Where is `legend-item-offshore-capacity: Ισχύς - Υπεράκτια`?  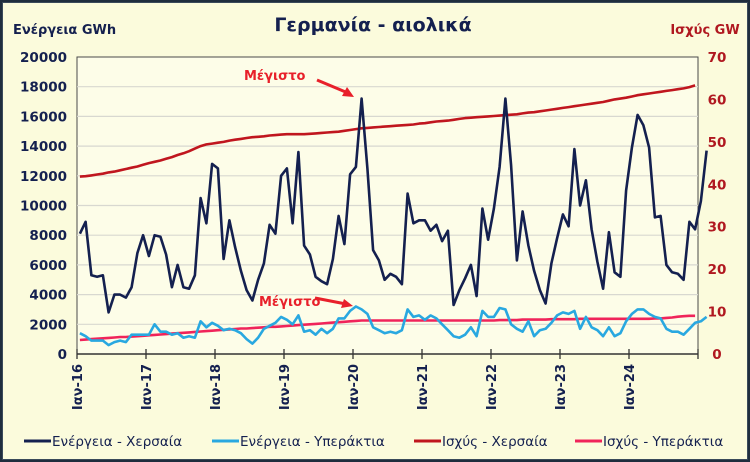 legend-item-offshore-capacity: Ισχύς - Υπεράκτια is located at coordinates (649, 442).